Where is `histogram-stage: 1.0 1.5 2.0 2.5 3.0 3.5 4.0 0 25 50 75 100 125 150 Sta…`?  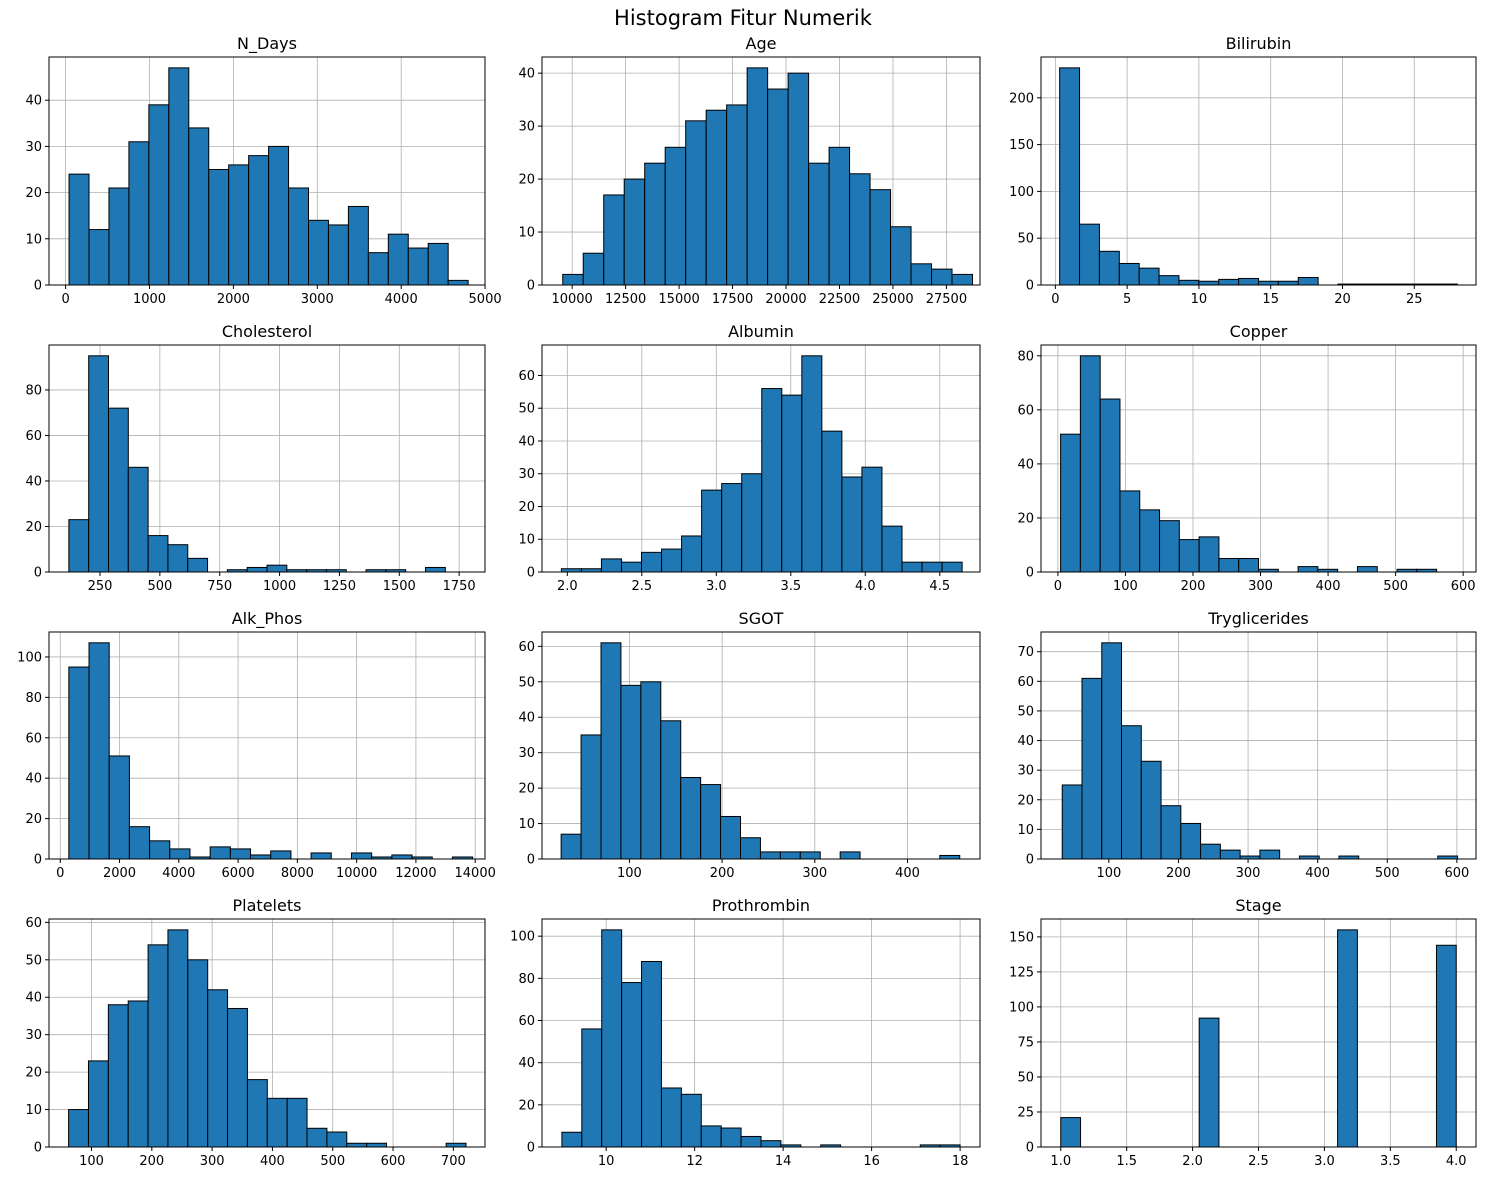
histogram-stage: 1.0 1.5 2.0 2.5 3.0 3.5 4.0 0 25 50 75 100 125 150 Sta… is located at coordinates (1243, 1032).